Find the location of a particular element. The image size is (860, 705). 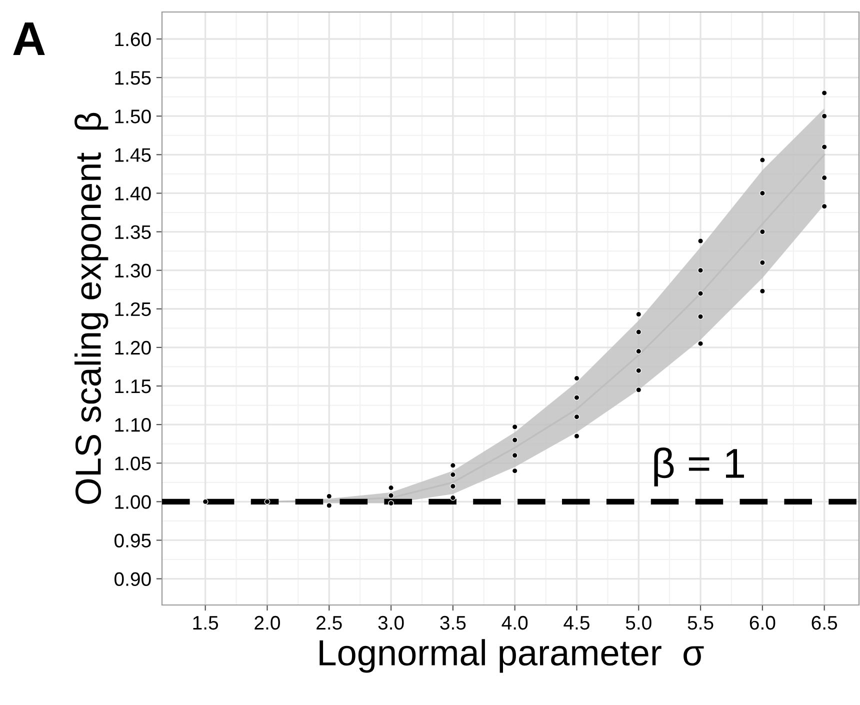

y-tick-label: 1.55 is located at coordinates (133, 78).